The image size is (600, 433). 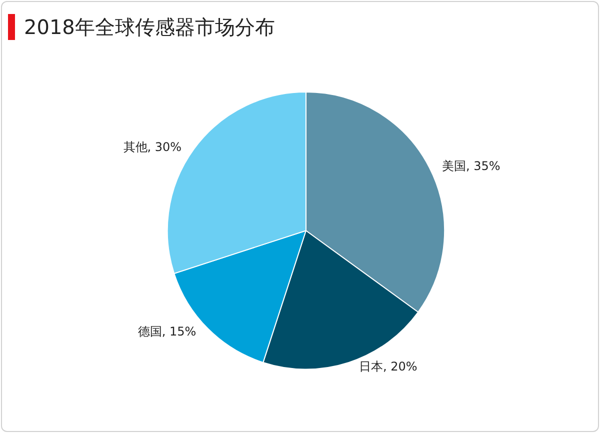 I want to click on data-label: , 15%, so click(x=179, y=331).